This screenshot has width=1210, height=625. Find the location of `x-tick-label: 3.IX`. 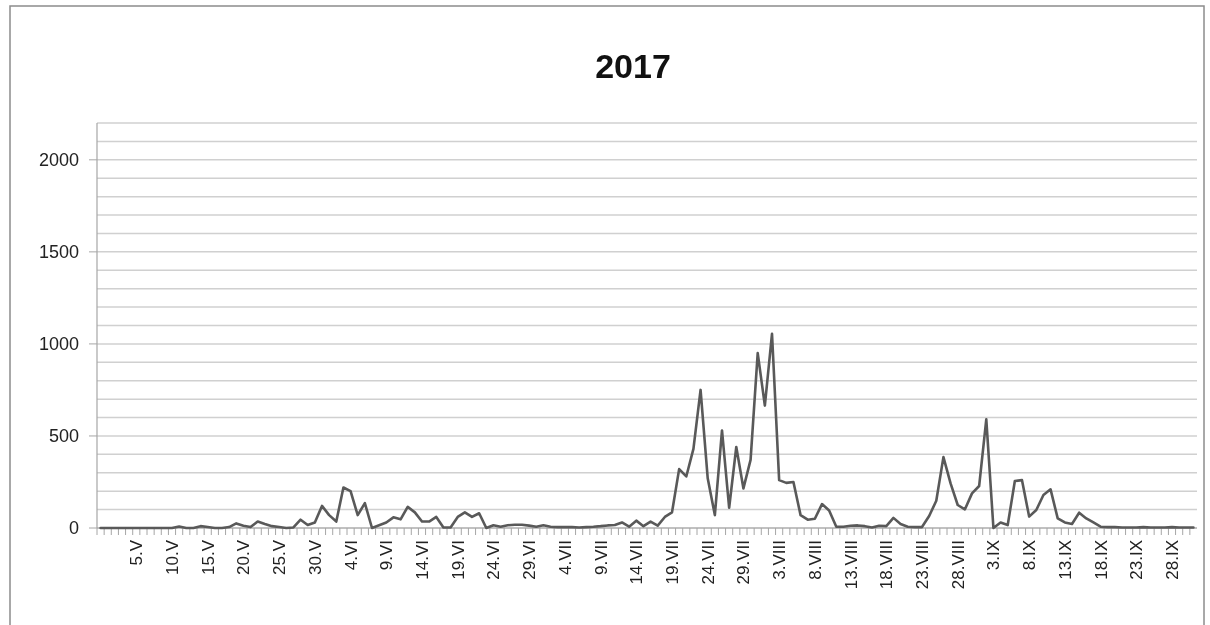

x-tick-label: 3.IX is located at coordinates (994, 555).